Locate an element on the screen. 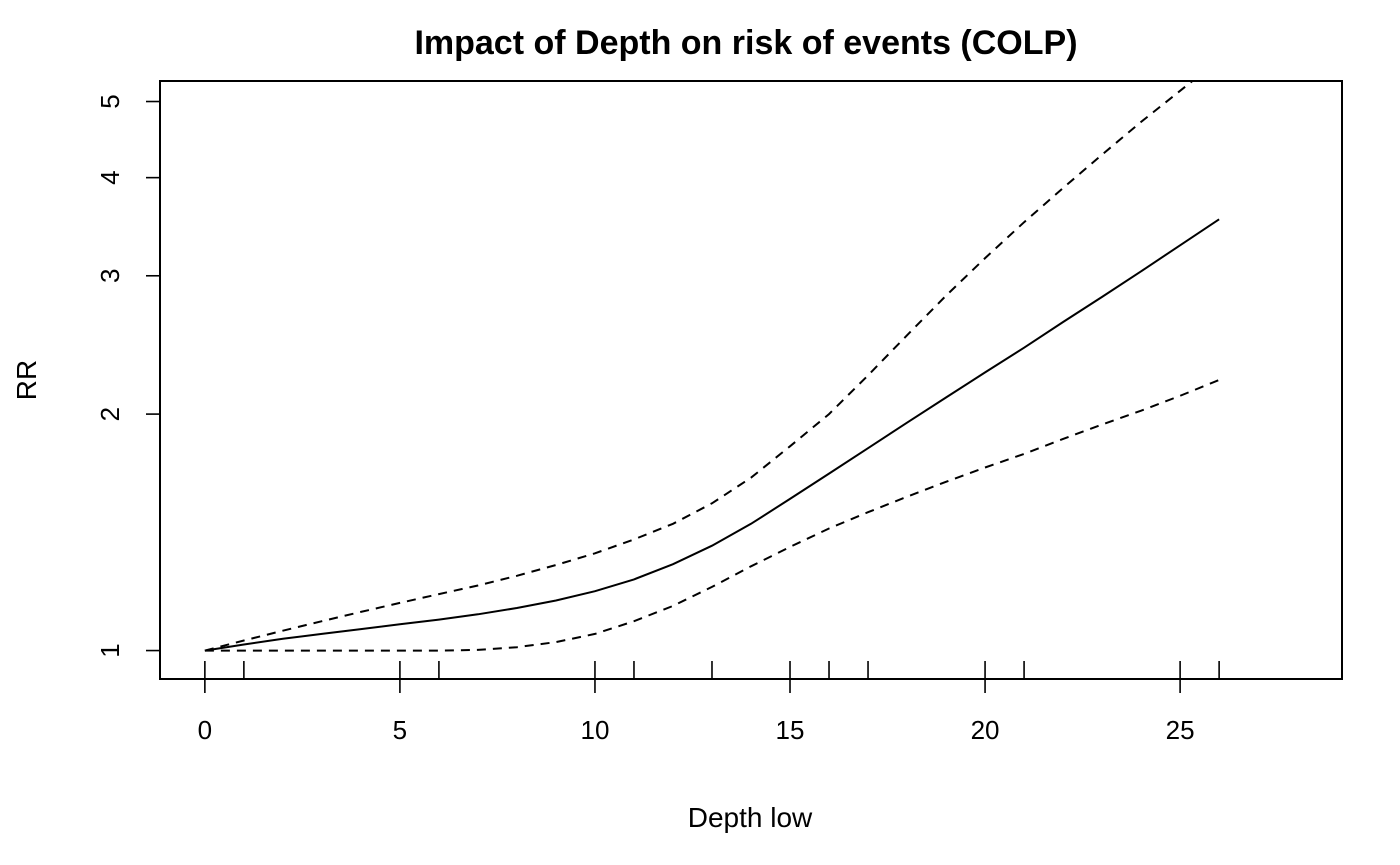  x-axis-label: Depth low is located at coordinates (750, 817).